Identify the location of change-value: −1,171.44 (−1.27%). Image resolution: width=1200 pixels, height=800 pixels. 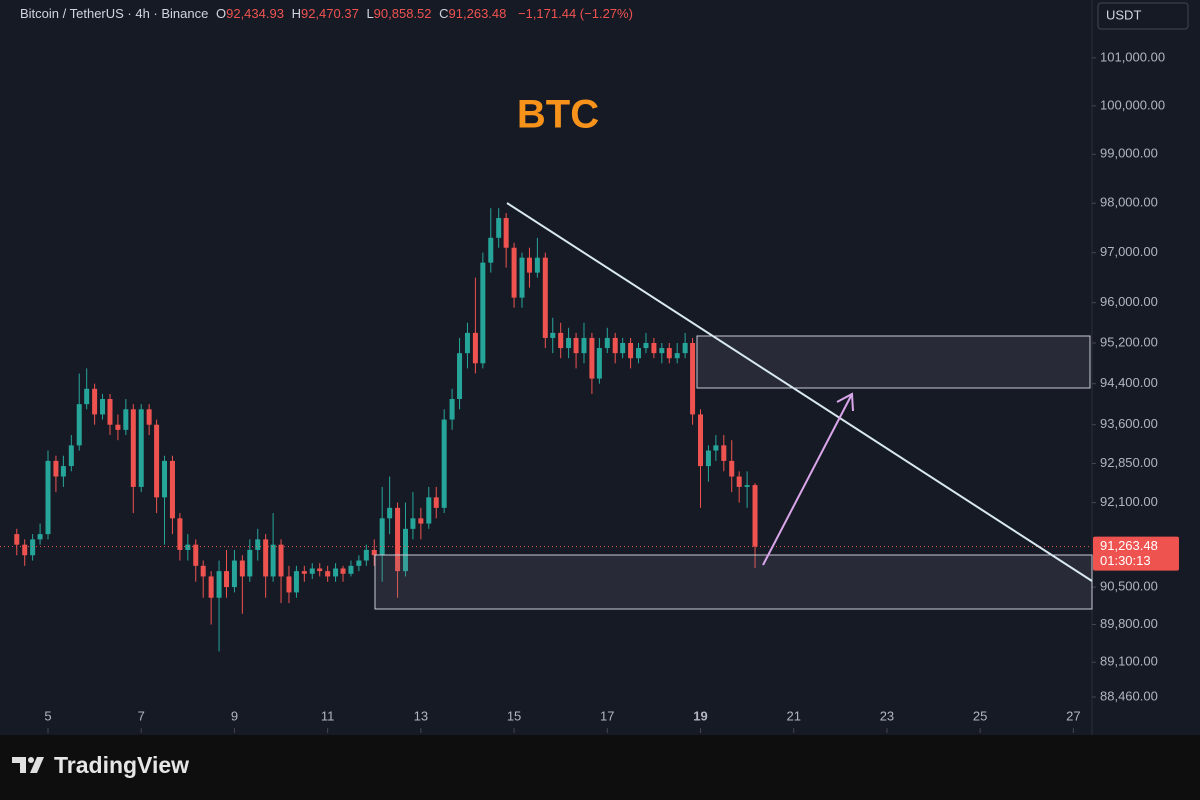
(575, 13).